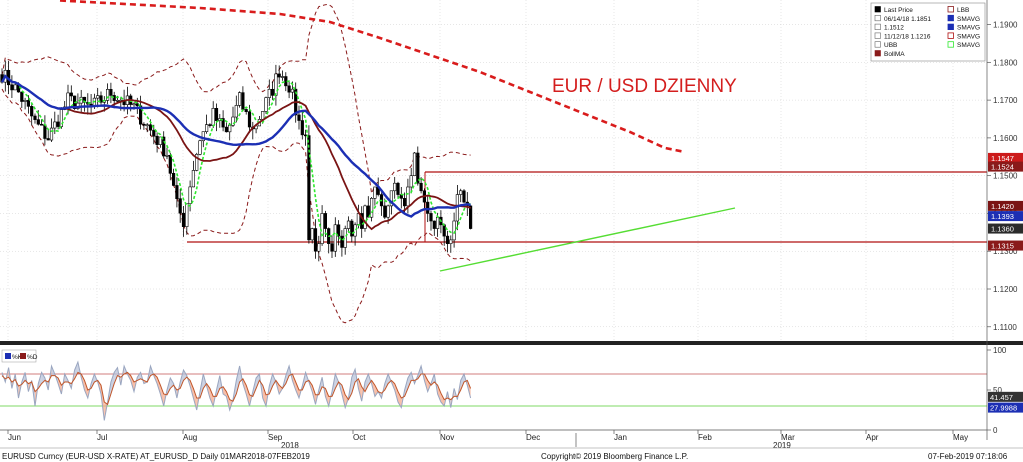 The height and width of the screenshot is (462, 1023). I want to click on x-month-label: Mar, so click(788, 437).